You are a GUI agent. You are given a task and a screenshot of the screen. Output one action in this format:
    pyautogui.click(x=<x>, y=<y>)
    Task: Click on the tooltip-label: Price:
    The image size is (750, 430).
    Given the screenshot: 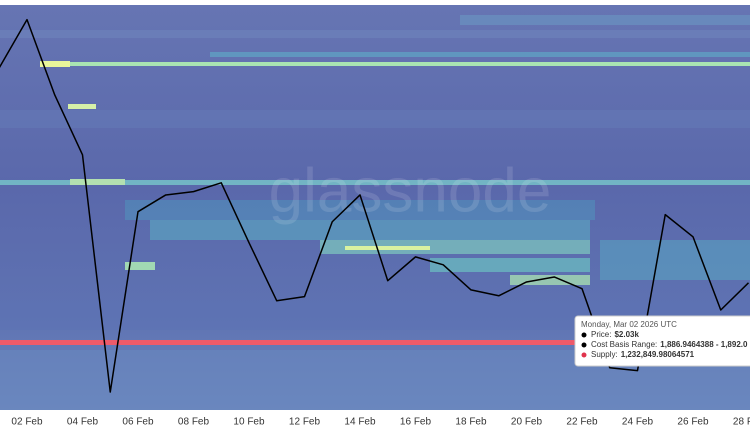 What is the action you would take?
    pyautogui.click(x=601, y=334)
    